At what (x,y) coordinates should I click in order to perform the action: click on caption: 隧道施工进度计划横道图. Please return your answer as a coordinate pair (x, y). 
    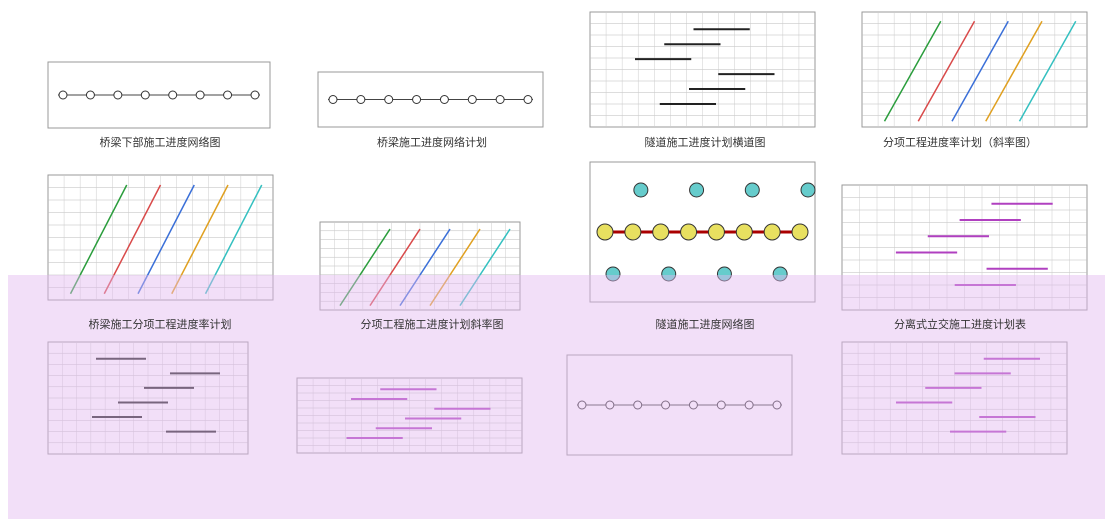
    Looking at the image, I should click on (705, 142).